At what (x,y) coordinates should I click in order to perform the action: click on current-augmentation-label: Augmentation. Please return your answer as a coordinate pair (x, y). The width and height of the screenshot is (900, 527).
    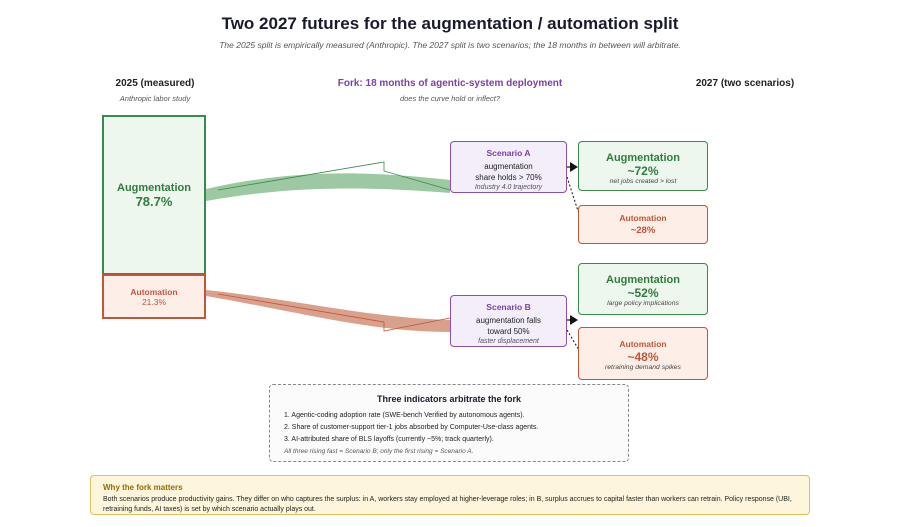
    Looking at the image, I should click on (154, 187).